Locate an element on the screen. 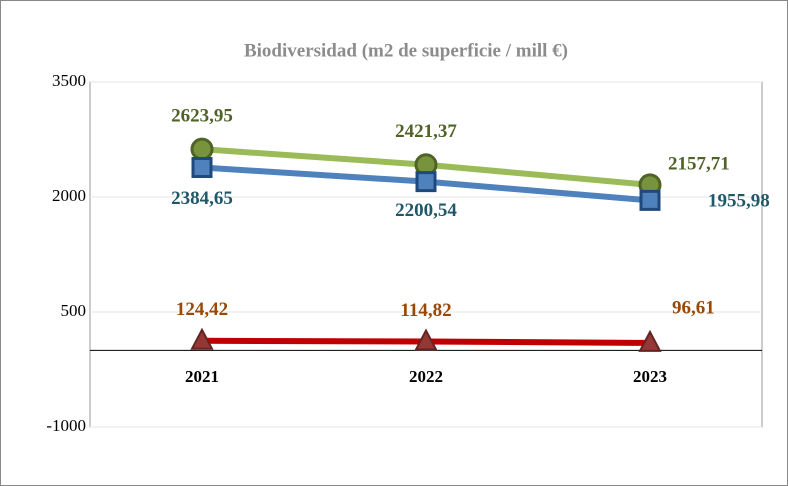 Image resolution: width=788 pixels, height=486 pixels. x-tick-label: 2021 is located at coordinates (202, 376).